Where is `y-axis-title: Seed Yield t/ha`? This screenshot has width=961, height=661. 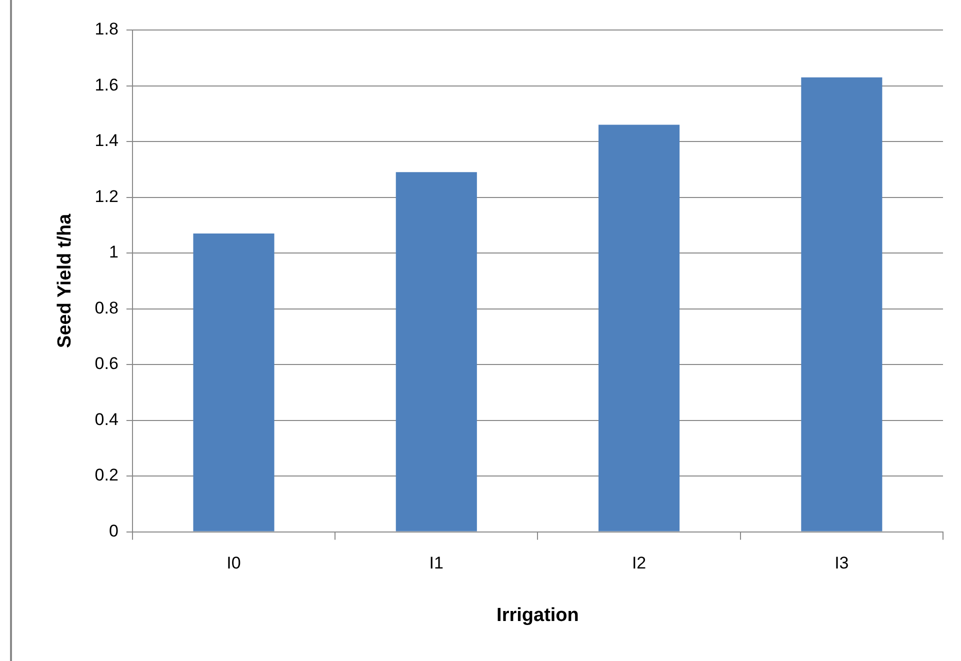
y-axis-title: Seed Yield t/ha is located at coordinates (65, 280).